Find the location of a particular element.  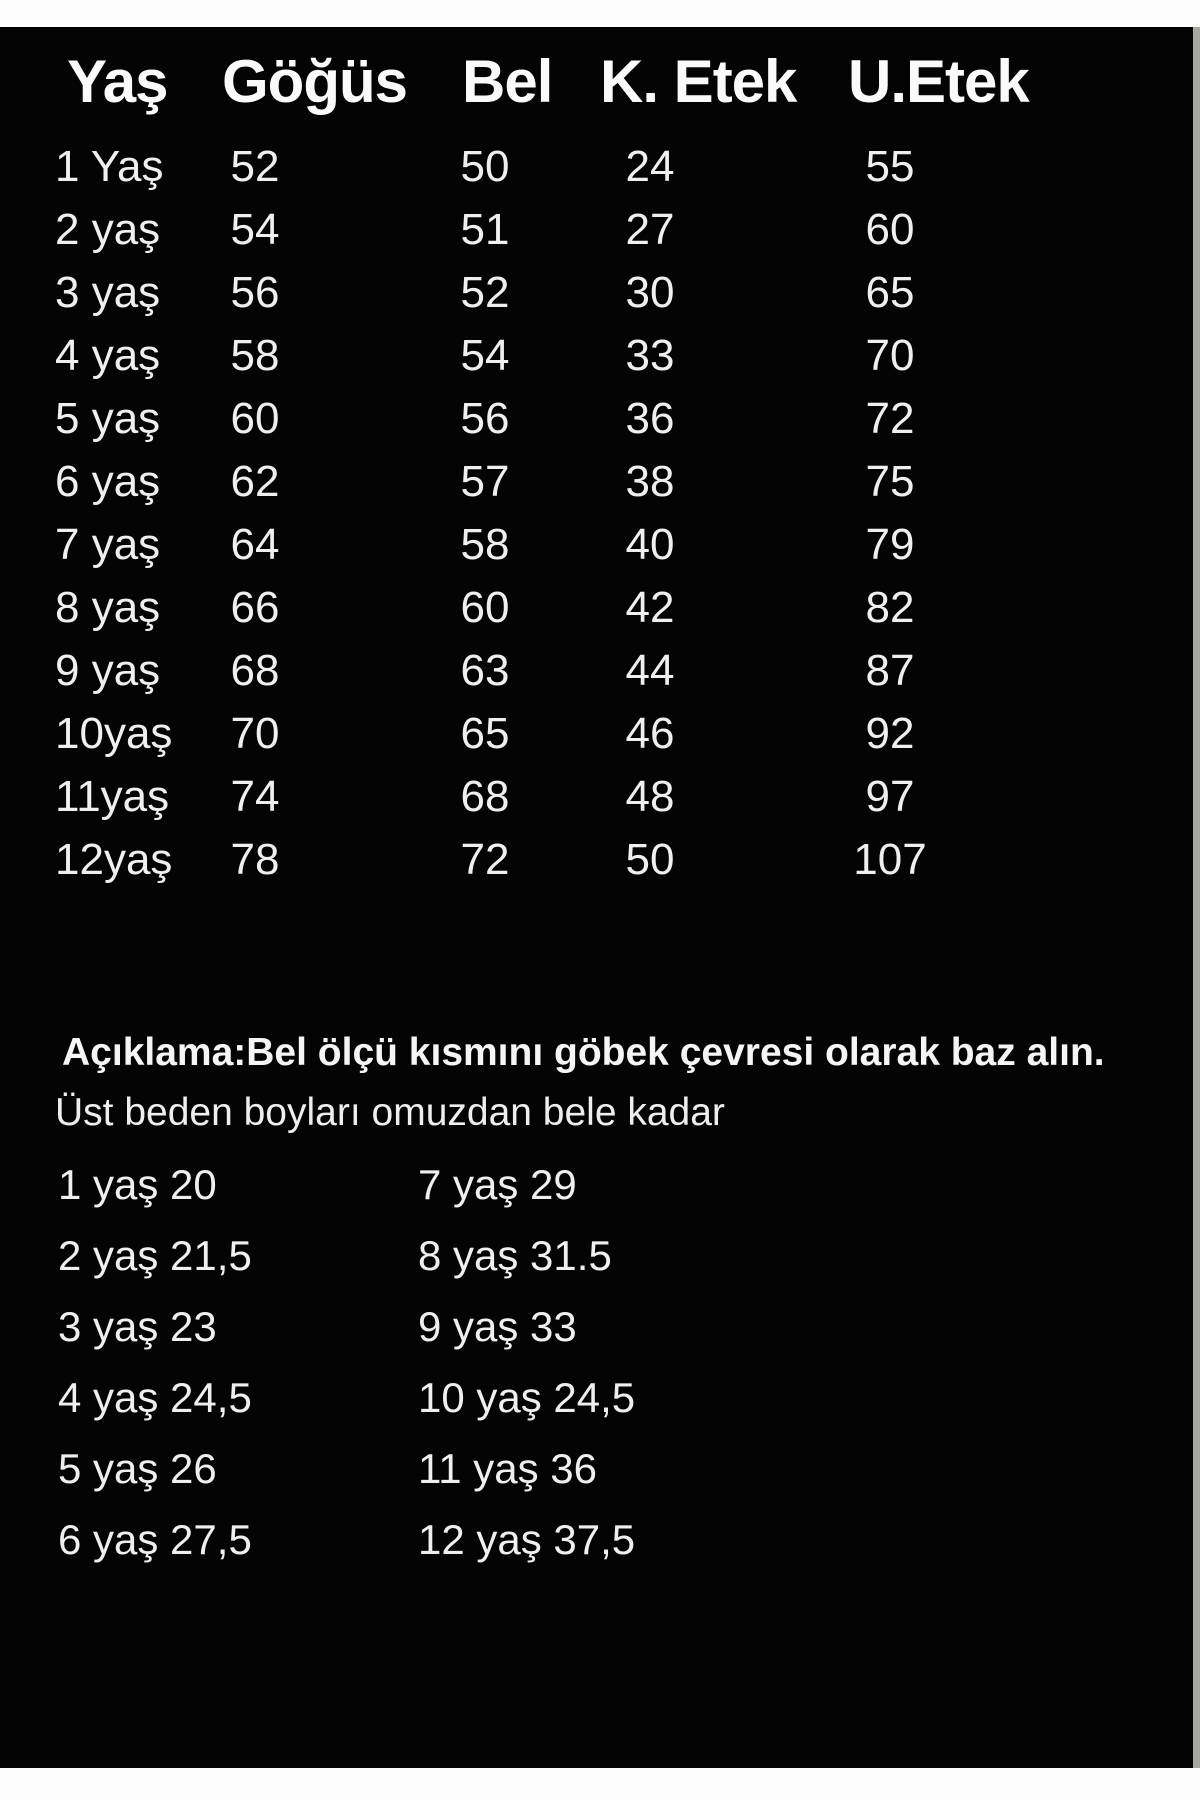

cell-gogus: 70 is located at coordinates (255, 733).